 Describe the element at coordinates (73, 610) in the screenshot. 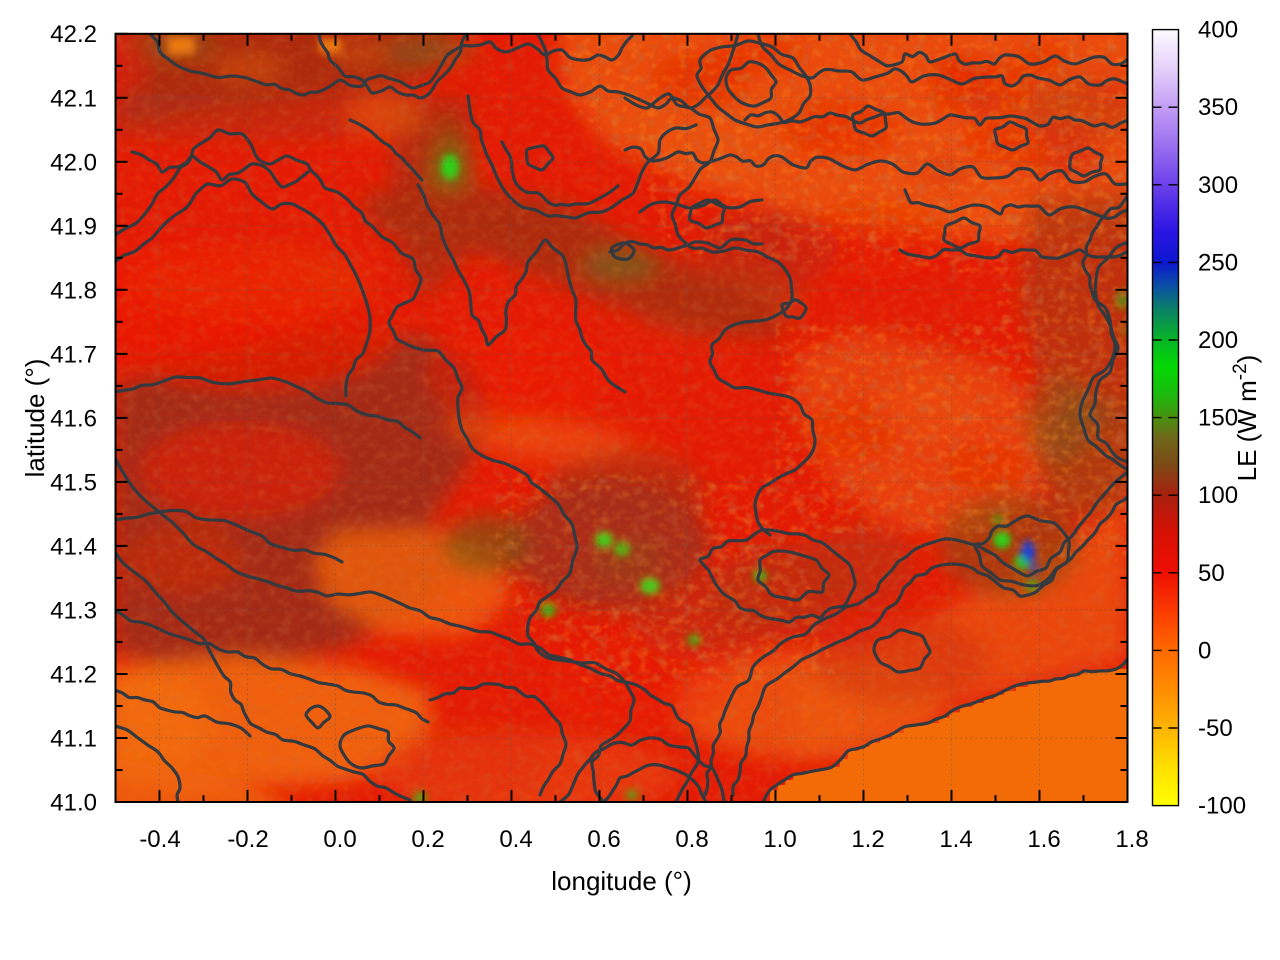

I see `svg-text: 41.3` at that location.